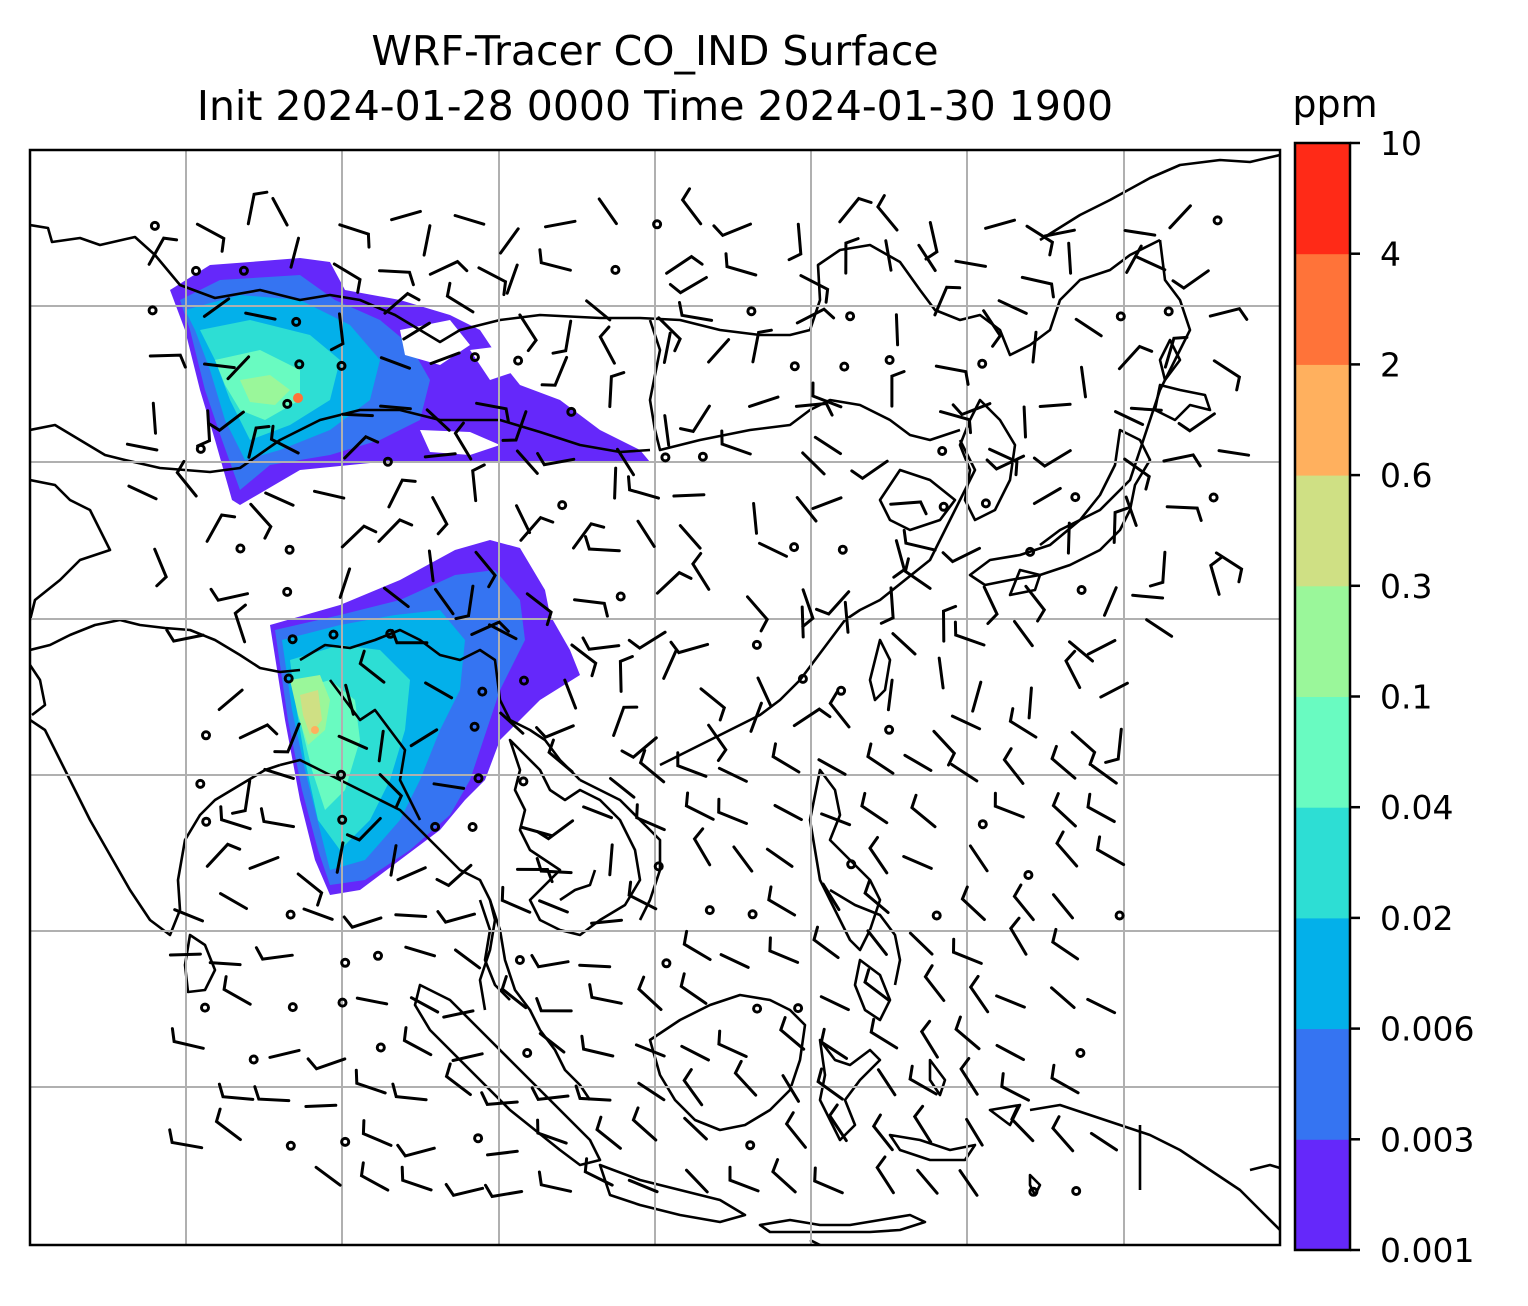 This screenshot has height=1306, width=1528. I want to click on colorbar-tick-label: 4, so click(1390, 254).